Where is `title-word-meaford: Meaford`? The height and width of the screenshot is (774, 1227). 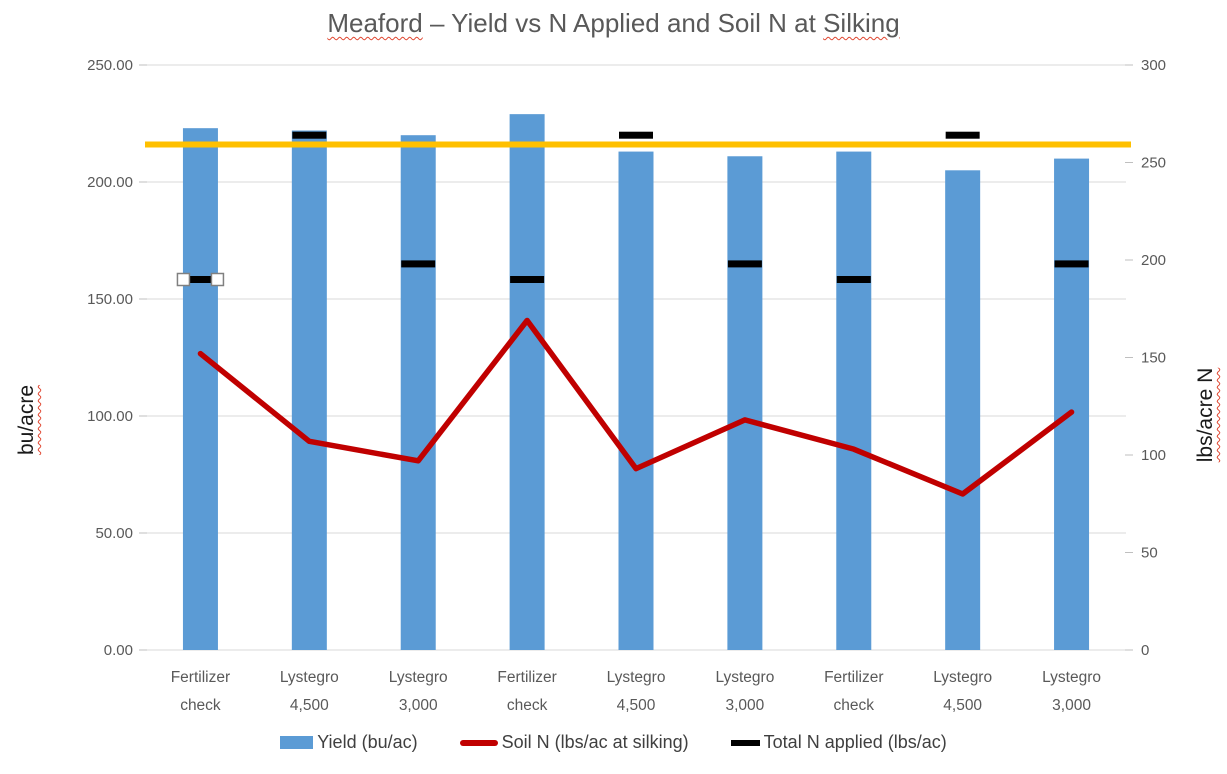 title-word-meaford: Meaford is located at coordinates (375, 23).